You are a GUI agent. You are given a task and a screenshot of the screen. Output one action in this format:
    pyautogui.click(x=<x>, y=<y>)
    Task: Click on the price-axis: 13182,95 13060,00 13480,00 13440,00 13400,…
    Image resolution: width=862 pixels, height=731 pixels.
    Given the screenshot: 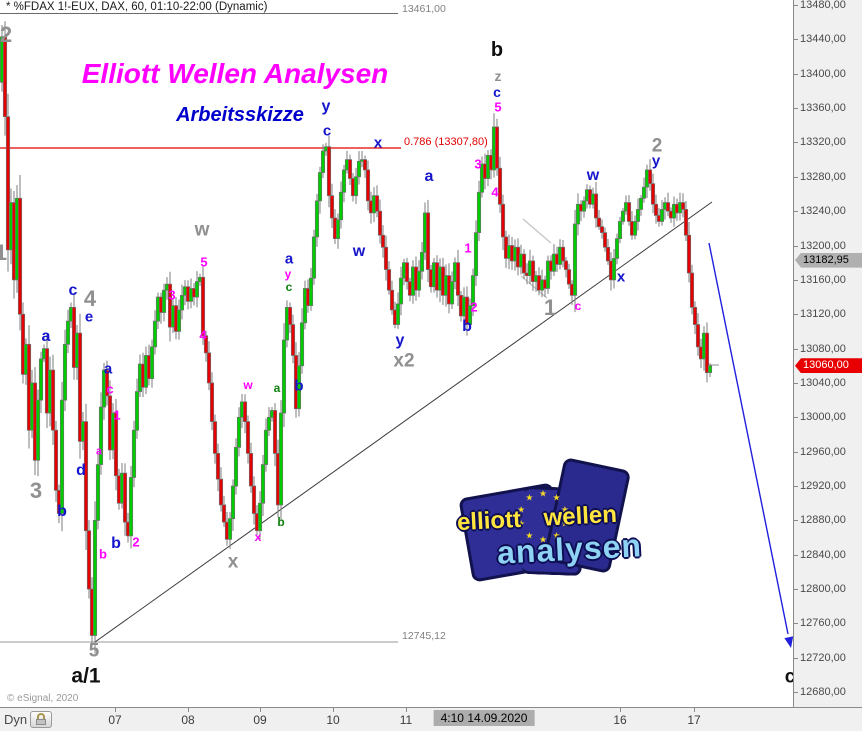 What is the action you would take?
    pyautogui.click(x=827, y=353)
    